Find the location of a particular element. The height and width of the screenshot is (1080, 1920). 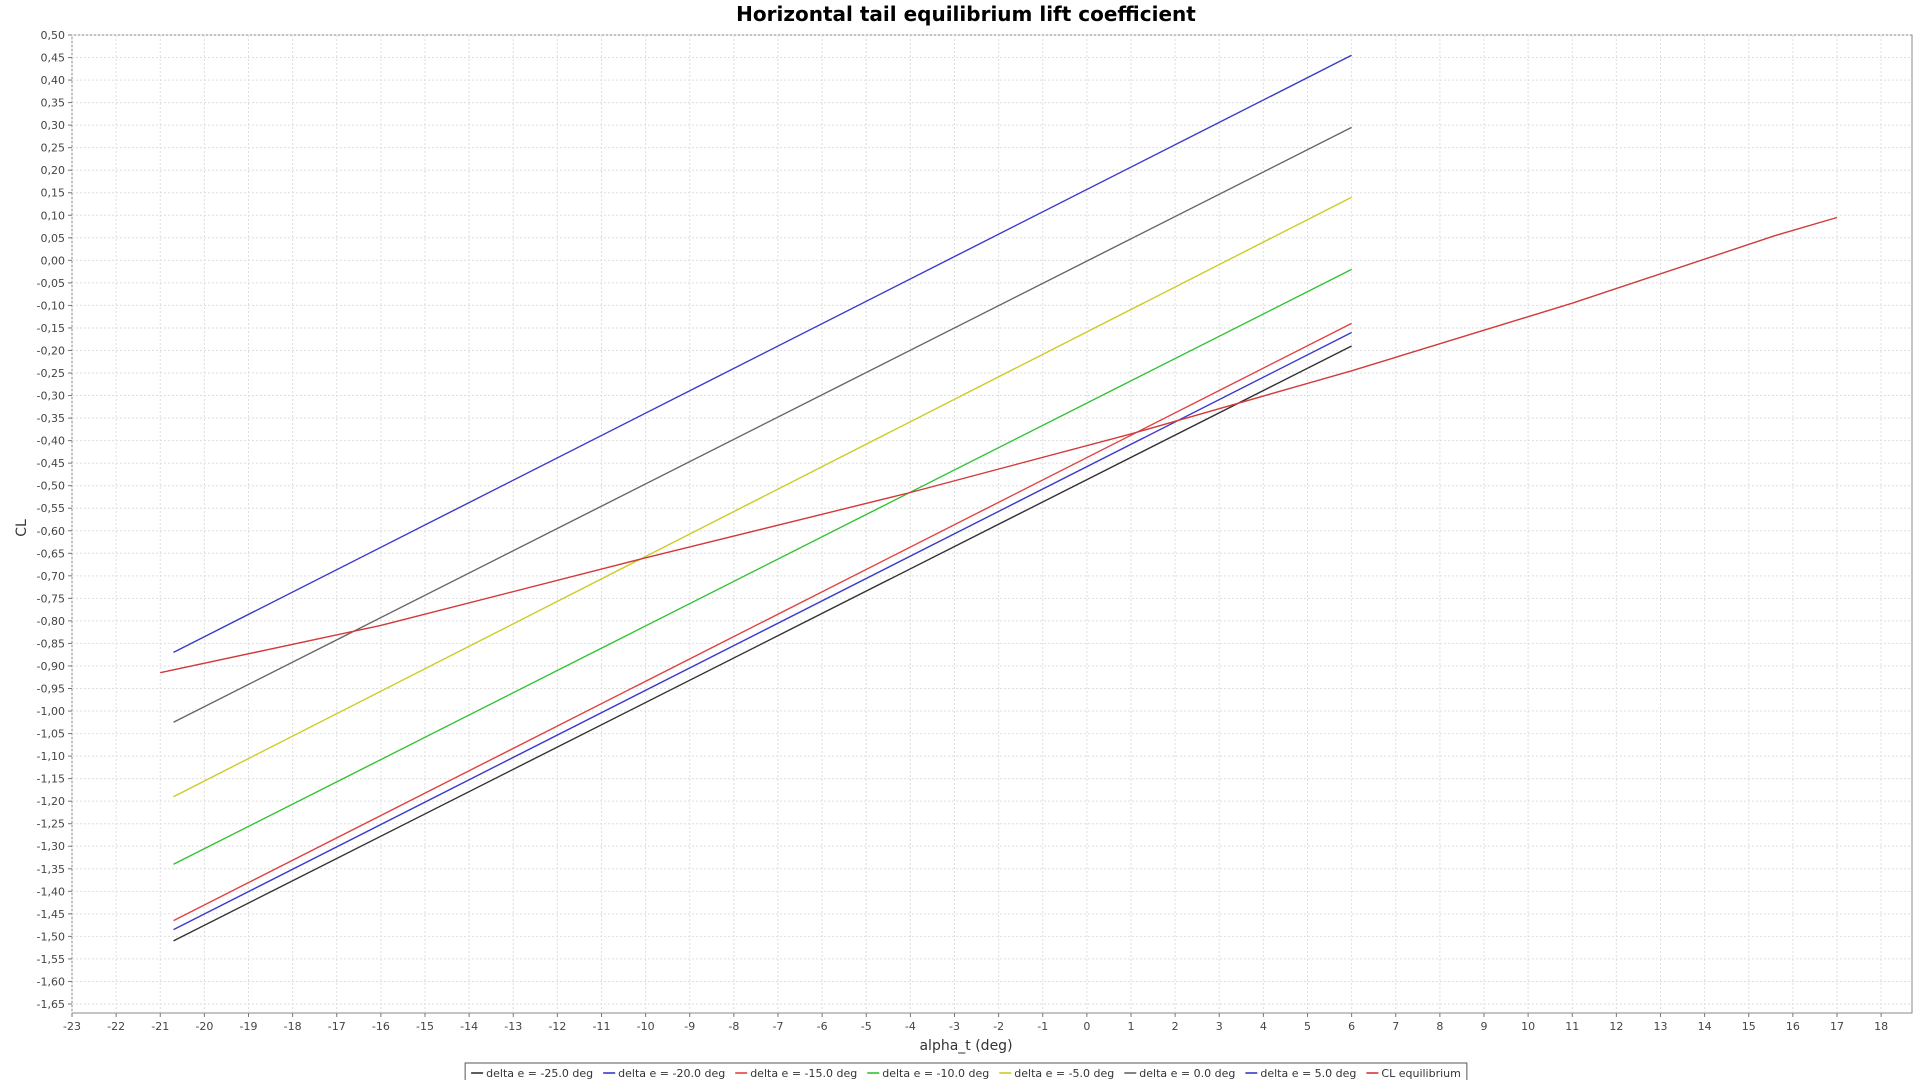

y-tick-label: -1,25 is located at coordinates (51, 824).